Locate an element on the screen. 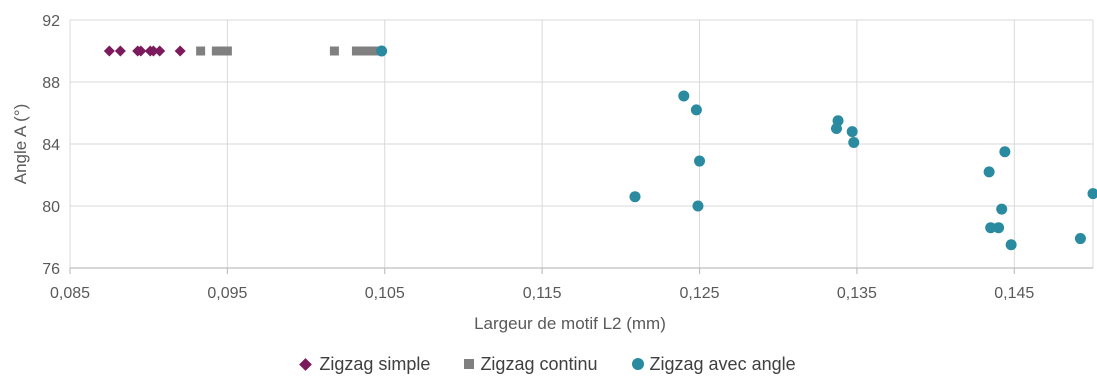 Image resolution: width=1097 pixels, height=380 pixels. y-axis-title: Angle A (°) is located at coordinates (20, 144).